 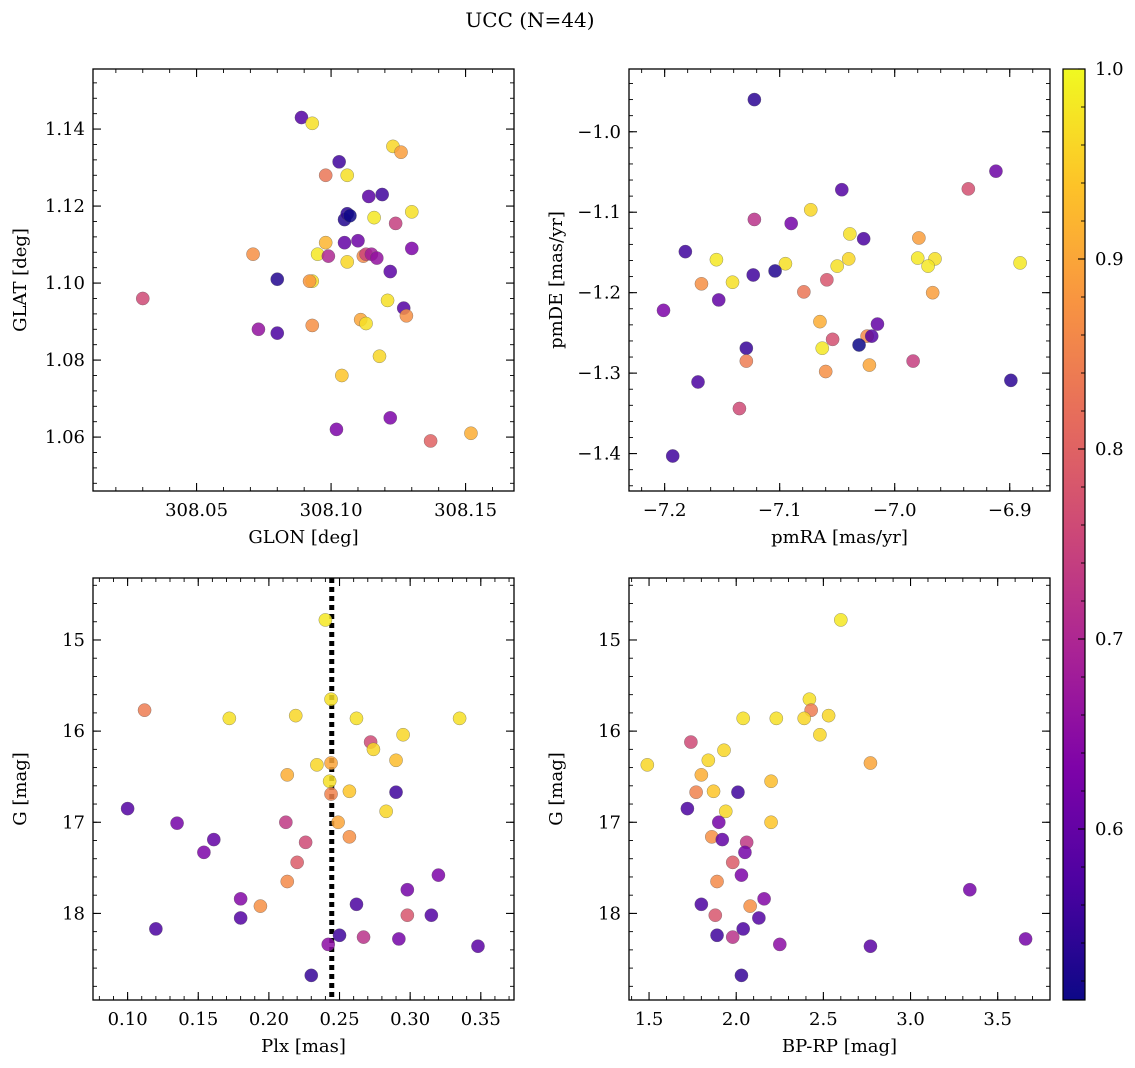 I want to click on axes-frame, so click(x=839, y=789).